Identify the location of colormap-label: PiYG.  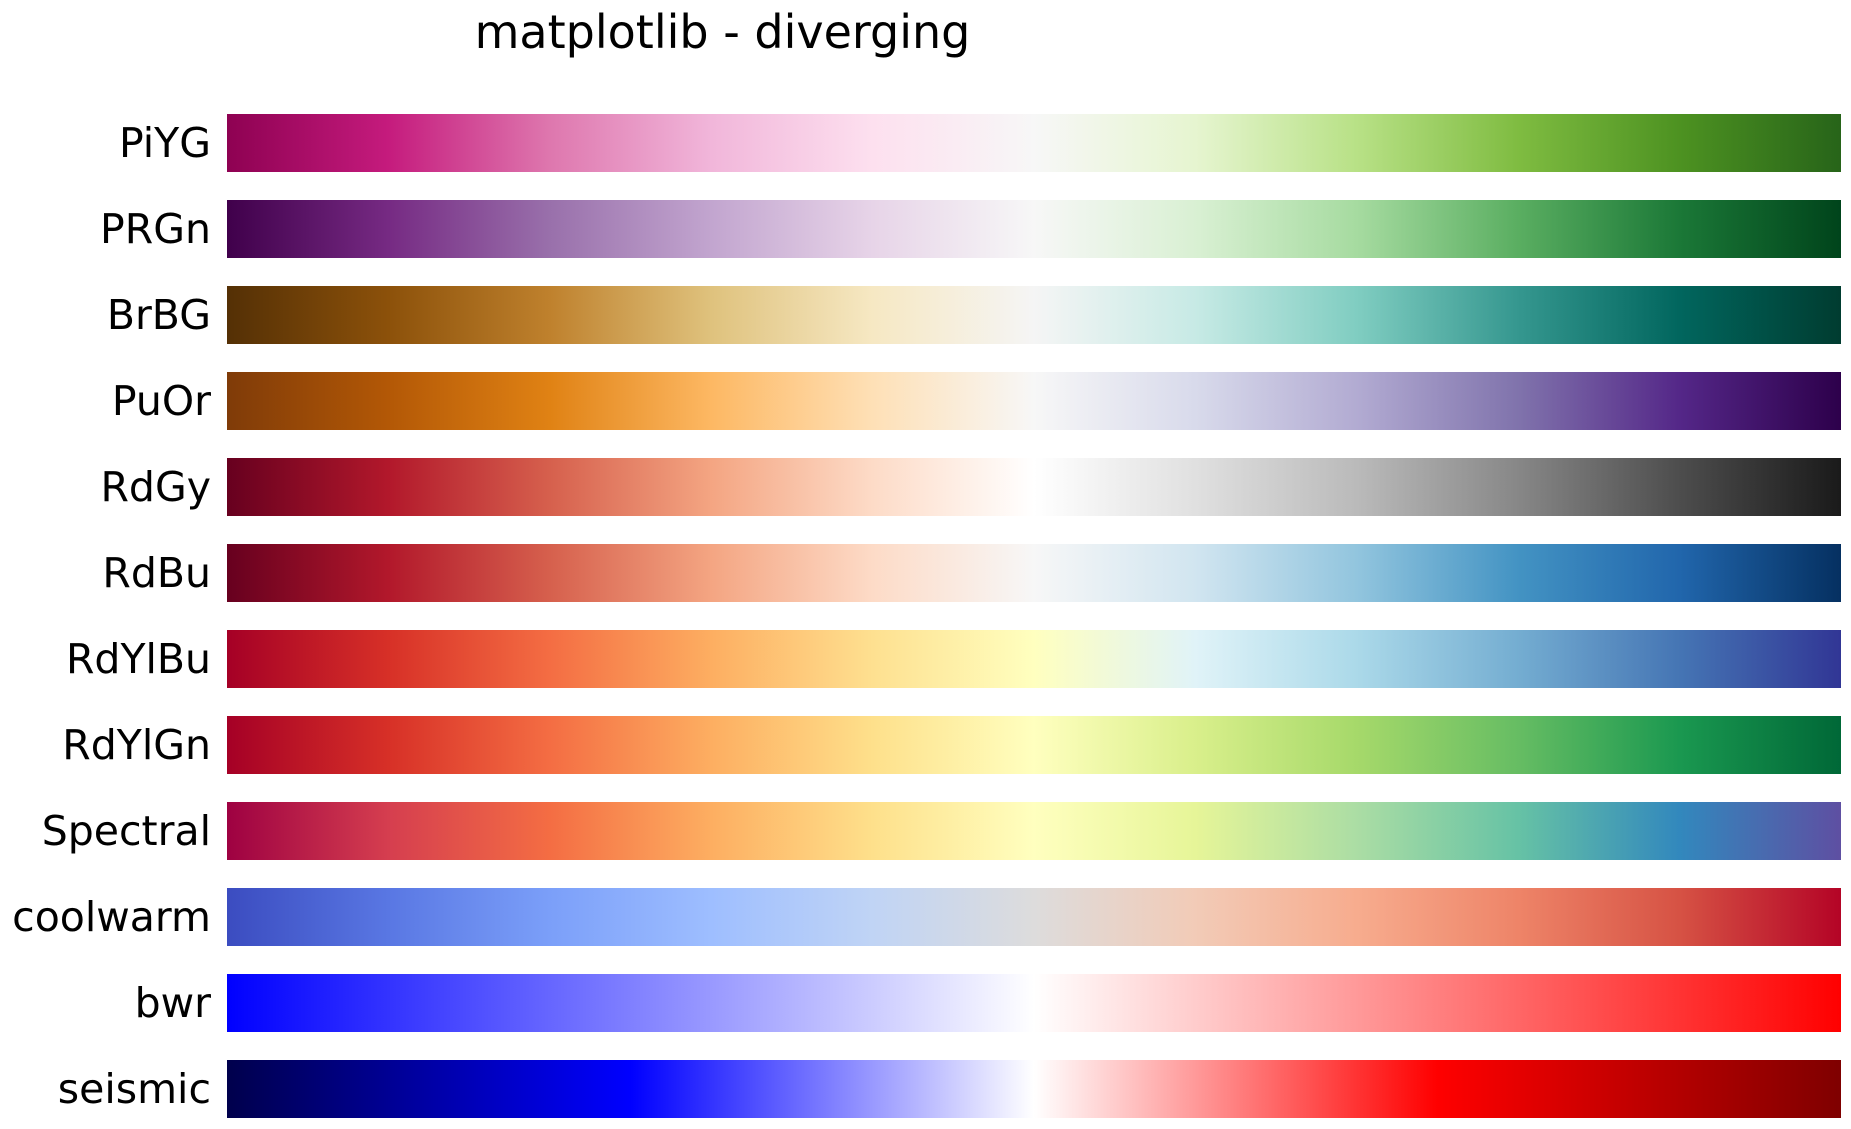
(164, 143).